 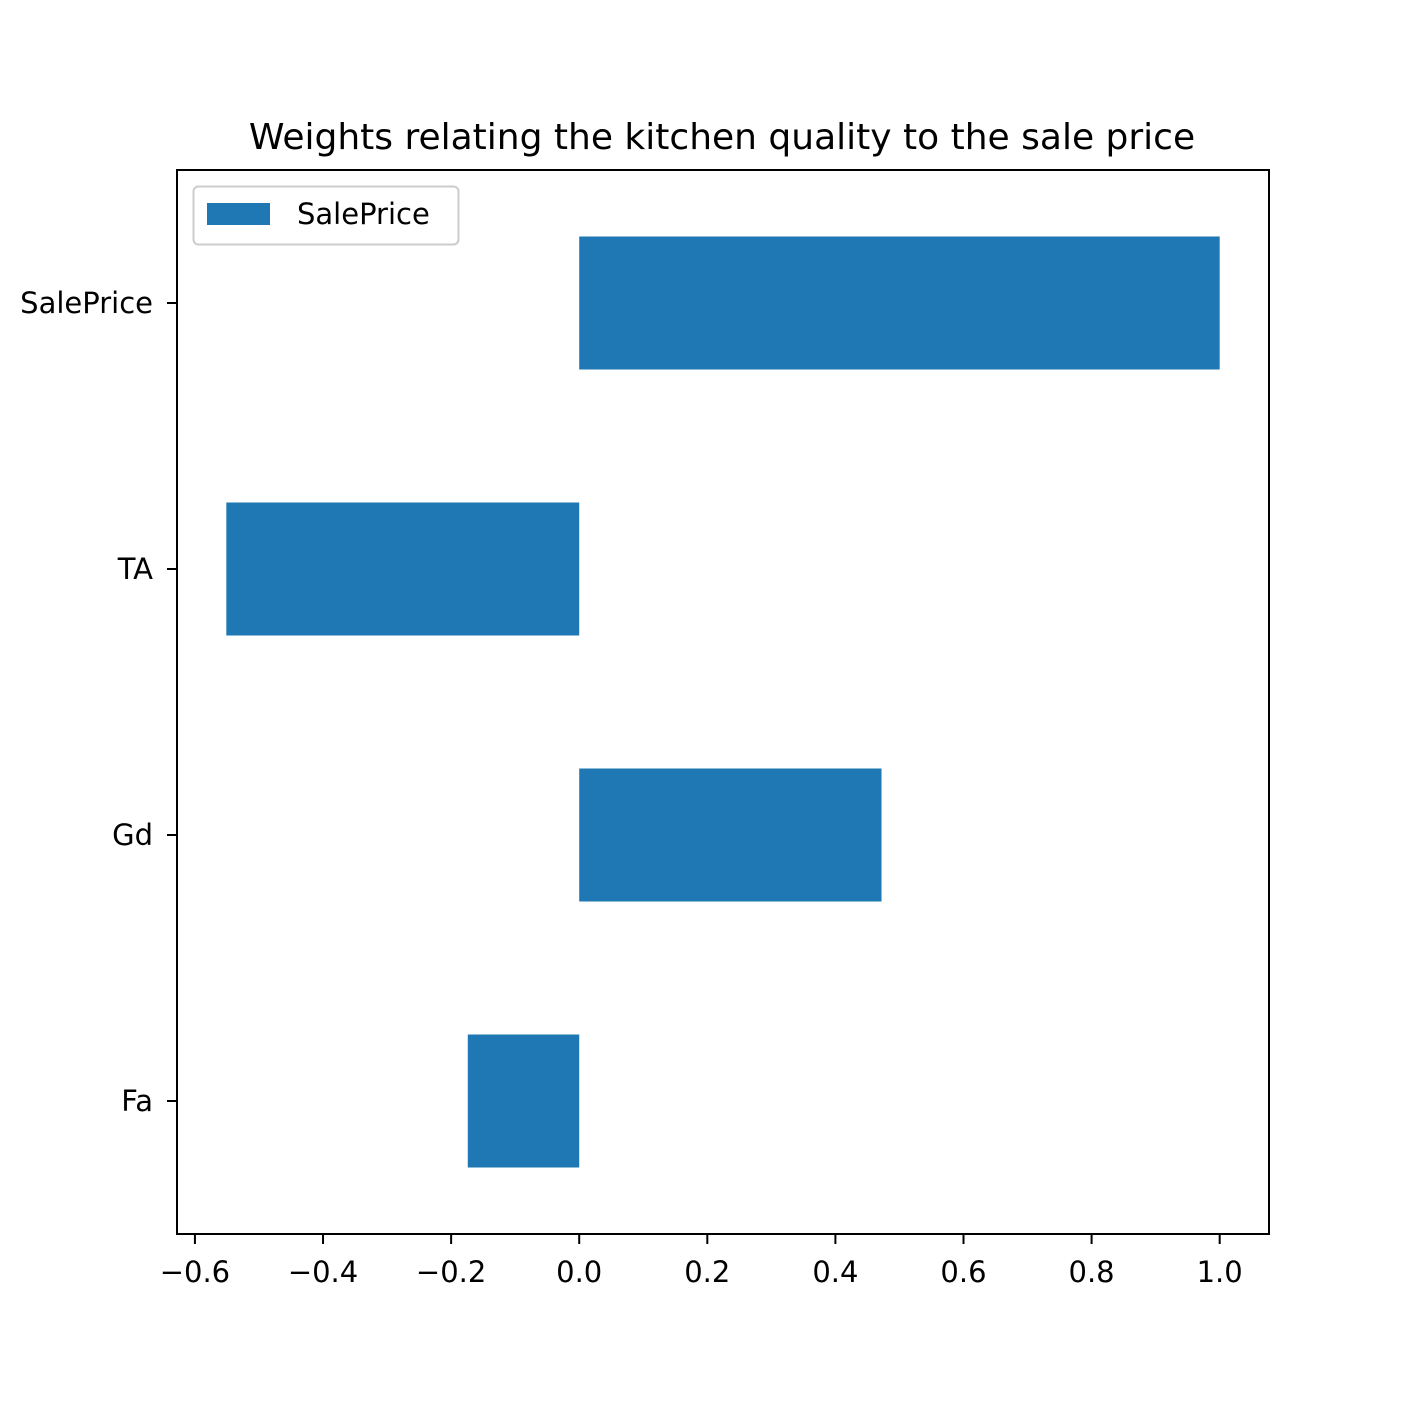 I want to click on x-tick-label: −0.6, so click(x=195, y=1272).